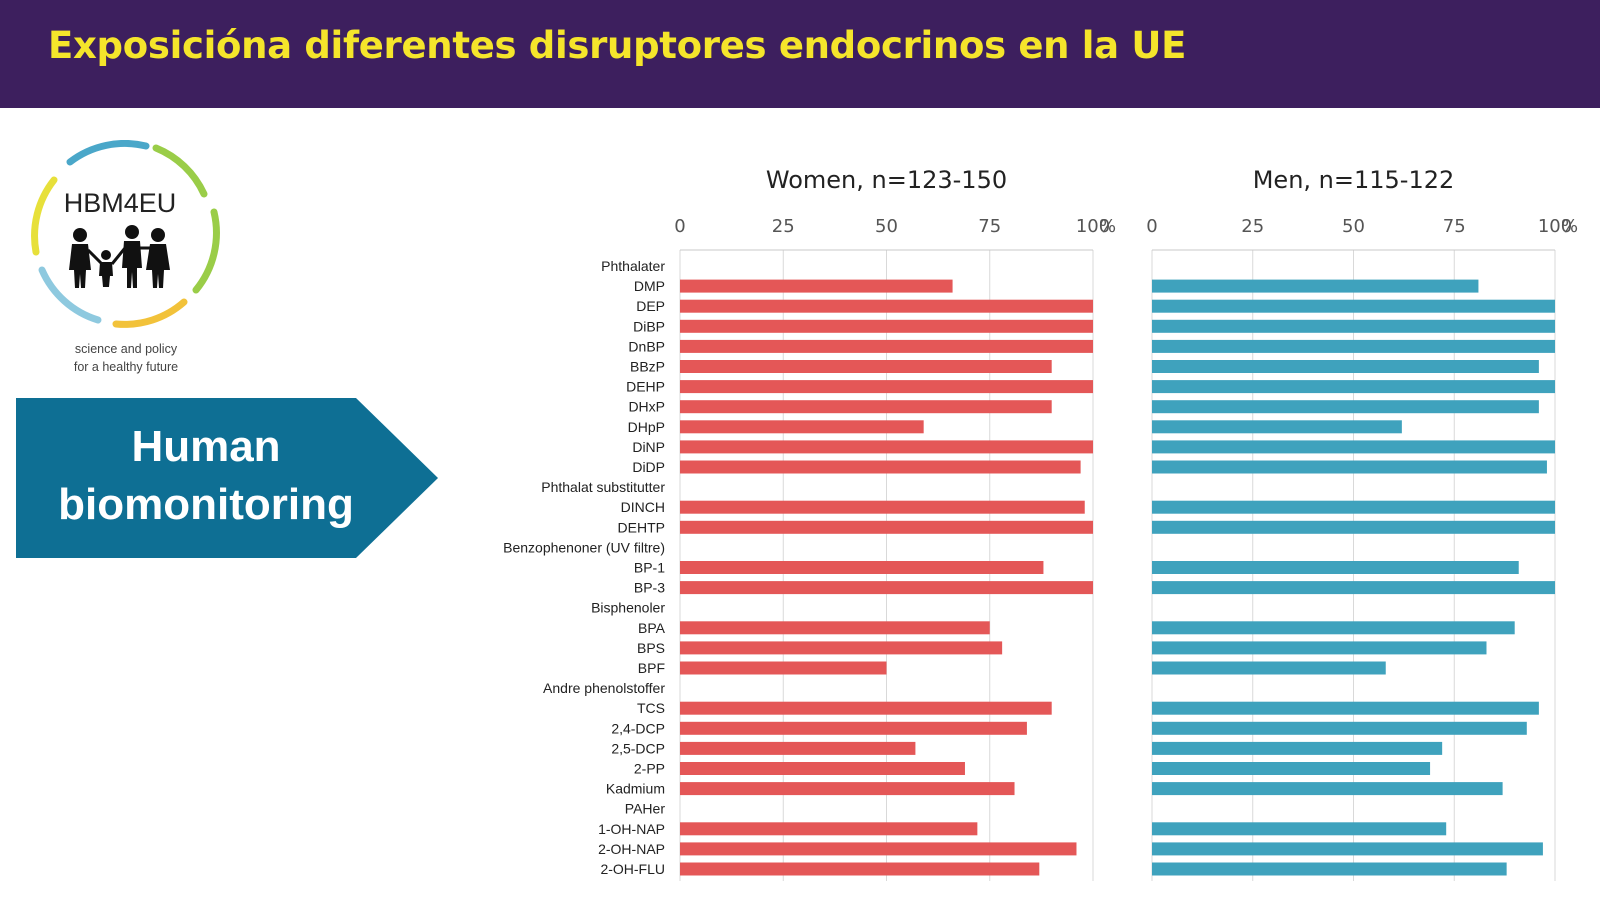 The height and width of the screenshot is (900, 1600). Describe the element at coordinates (646, 427) in the screenshot. I see `category-label: DHpP` at that location.